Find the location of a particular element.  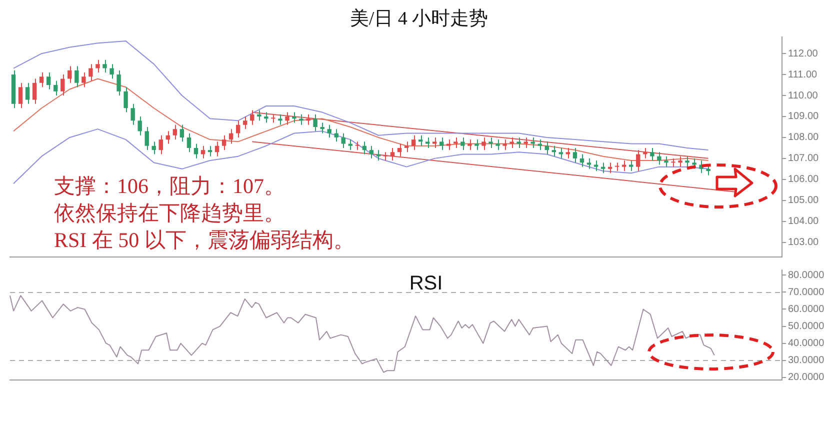

y-tick-label: 109.00 is located at coordinates (804, 116).